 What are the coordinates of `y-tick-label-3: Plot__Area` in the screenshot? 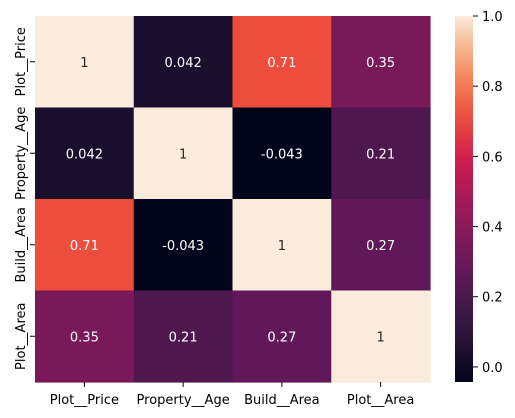 It's located at (21, 336).